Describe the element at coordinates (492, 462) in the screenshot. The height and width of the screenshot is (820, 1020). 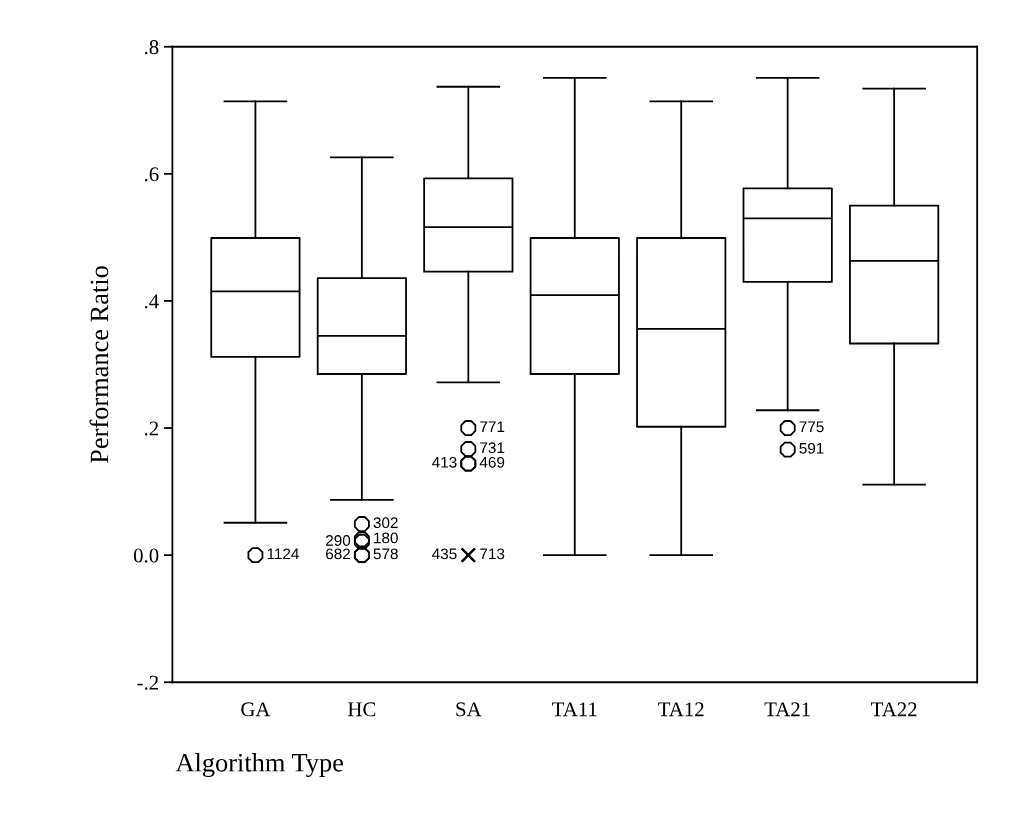
I see `annotation: 469` at that location.